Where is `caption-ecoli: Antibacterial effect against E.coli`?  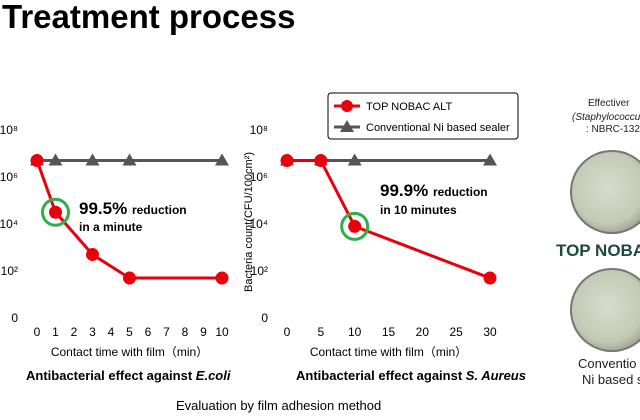 caption-ecoli: Antibacterial effect against E.coli is located at coordinates (128, 375).